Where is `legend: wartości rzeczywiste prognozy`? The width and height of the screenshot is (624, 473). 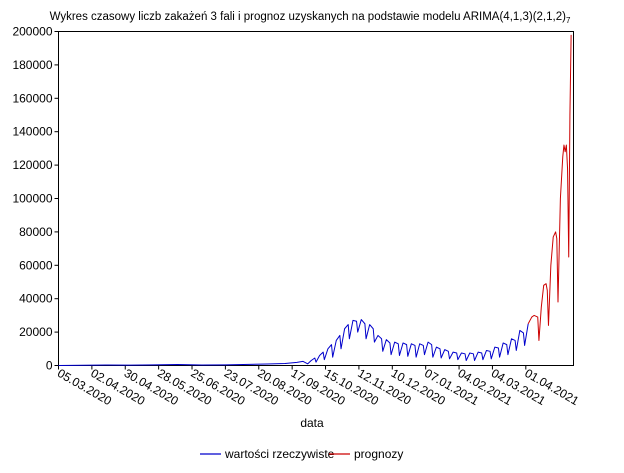 legend: wartości rzeczywiste prognozy is located at coordinates (301, 454).